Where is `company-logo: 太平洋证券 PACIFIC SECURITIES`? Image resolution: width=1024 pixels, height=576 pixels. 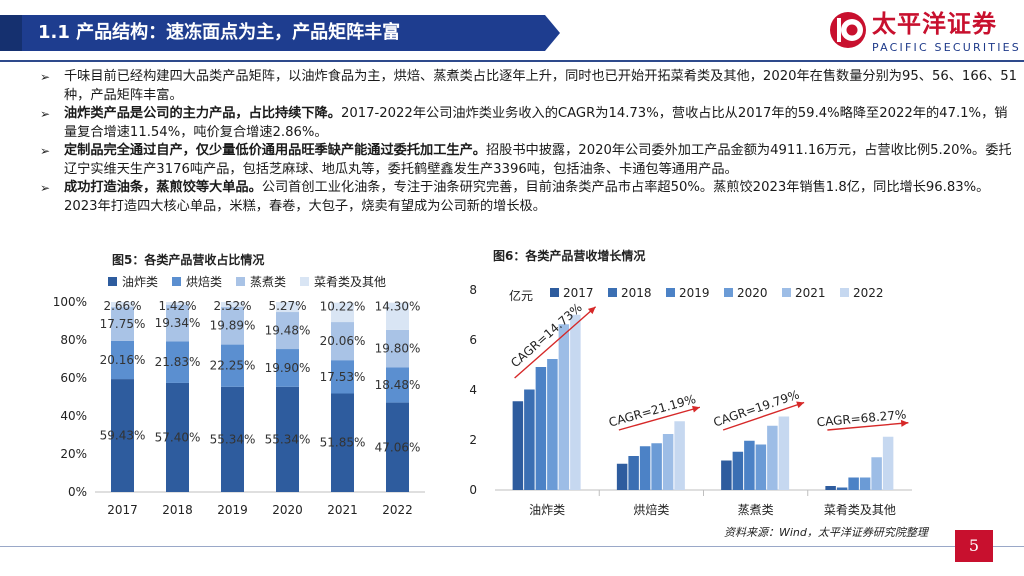
company-logo: 太平洋证券 PACIFIC SECURITIES is located at coordinates (924, 32).